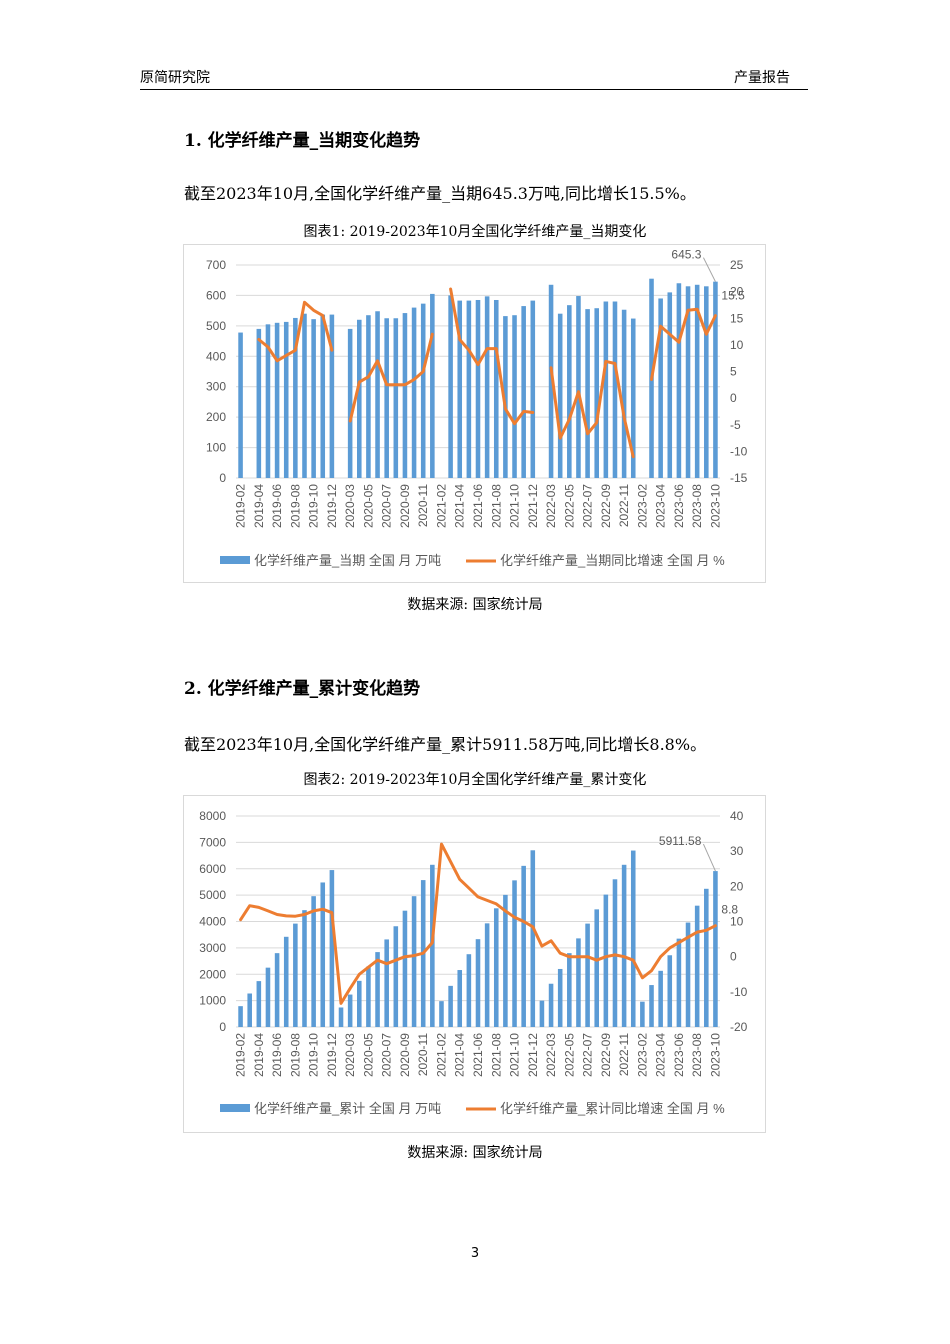  I want to click on x-tick-label: 2019-12, so click(332, 1055).